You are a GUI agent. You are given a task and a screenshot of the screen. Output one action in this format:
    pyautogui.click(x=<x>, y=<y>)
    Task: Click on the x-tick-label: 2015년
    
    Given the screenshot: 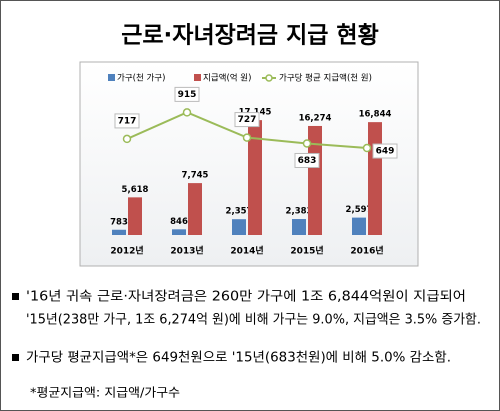 What is the action you would take?
    pyautogui.click(x=306, y=251)
    